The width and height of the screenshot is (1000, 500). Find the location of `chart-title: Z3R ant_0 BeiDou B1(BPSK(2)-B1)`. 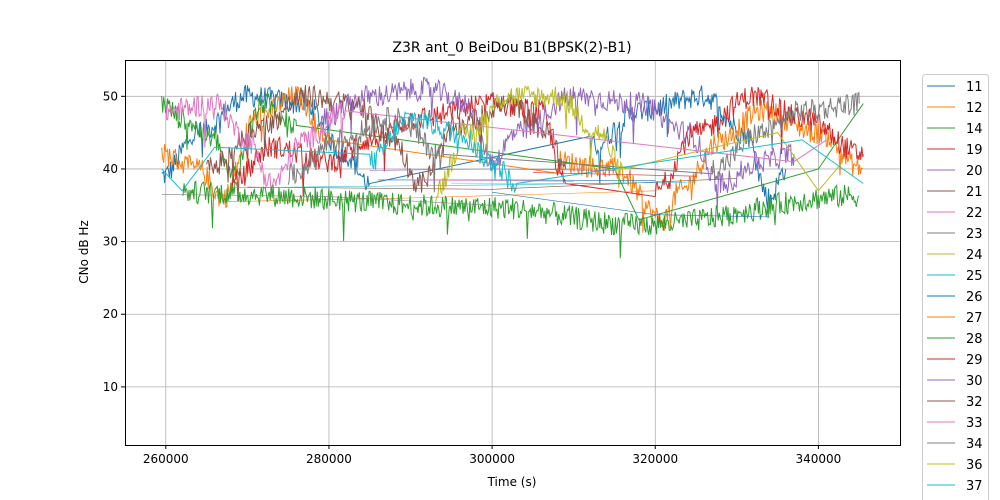

chart-title: Z3R ant_0 BeiDou B1(BPSK(2)-B1) is located at coordinates (511, 48).